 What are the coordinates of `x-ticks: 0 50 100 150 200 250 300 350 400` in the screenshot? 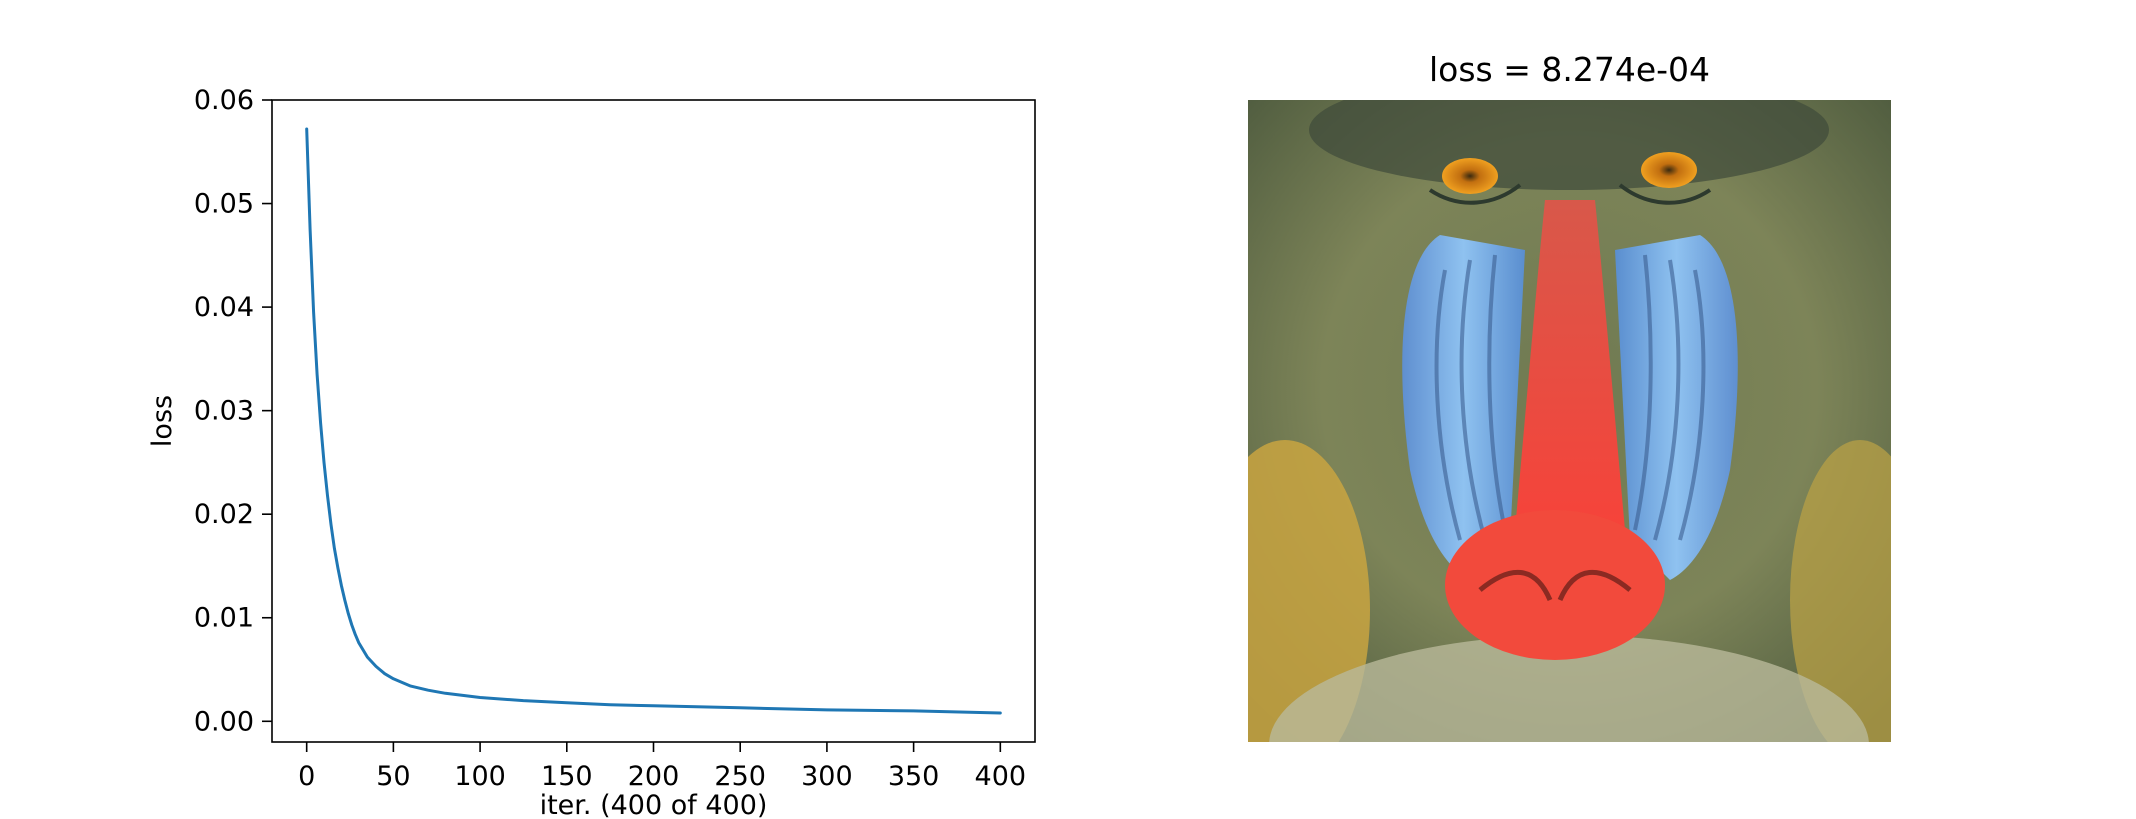 It's located at (662, 767).